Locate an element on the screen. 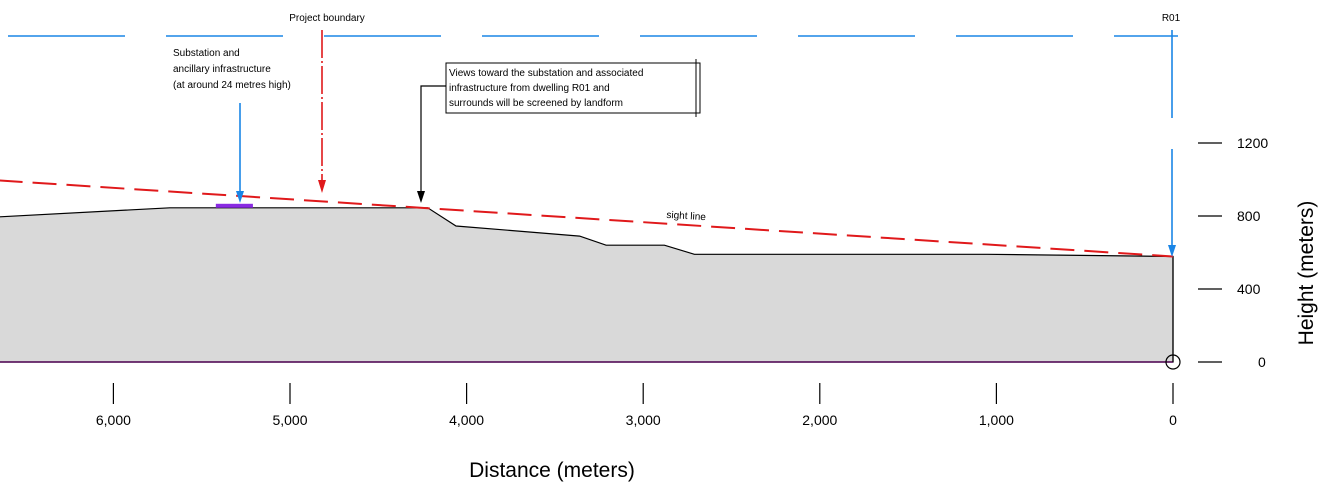 The width and height of the screenshot is (1324, 488). observer-point-circle is located at coordinates (1173, 362).